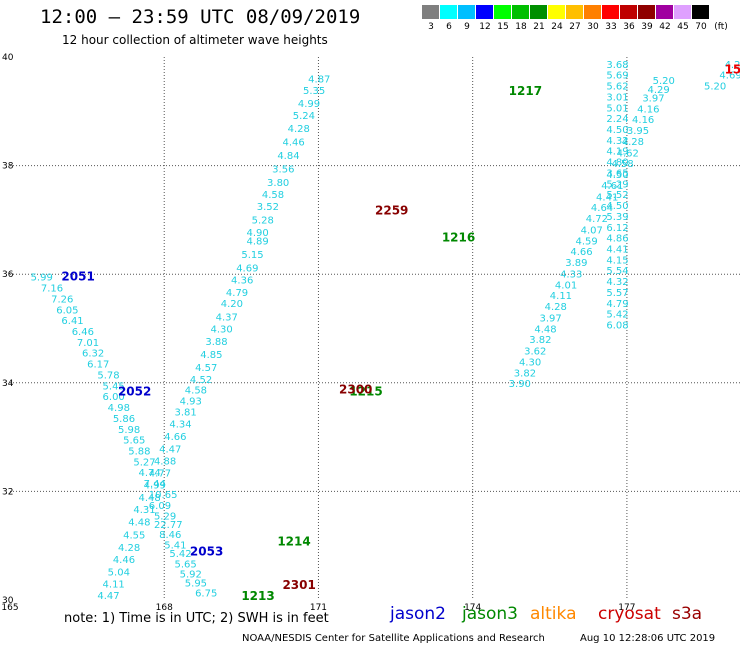 This screenshot has width=740, height=650. What do you see at coordinates (581, 252) in the screenshot?
I see `data-point: 4.66` at bounding box center [581, 252].